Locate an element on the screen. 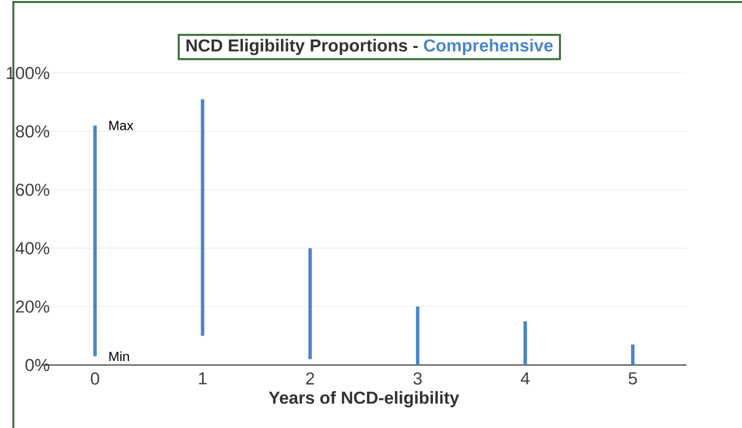 Image resolution: width=742 pixels, height=428 pixels. x-tick-label: 4 is located at coordinates (525, 378).